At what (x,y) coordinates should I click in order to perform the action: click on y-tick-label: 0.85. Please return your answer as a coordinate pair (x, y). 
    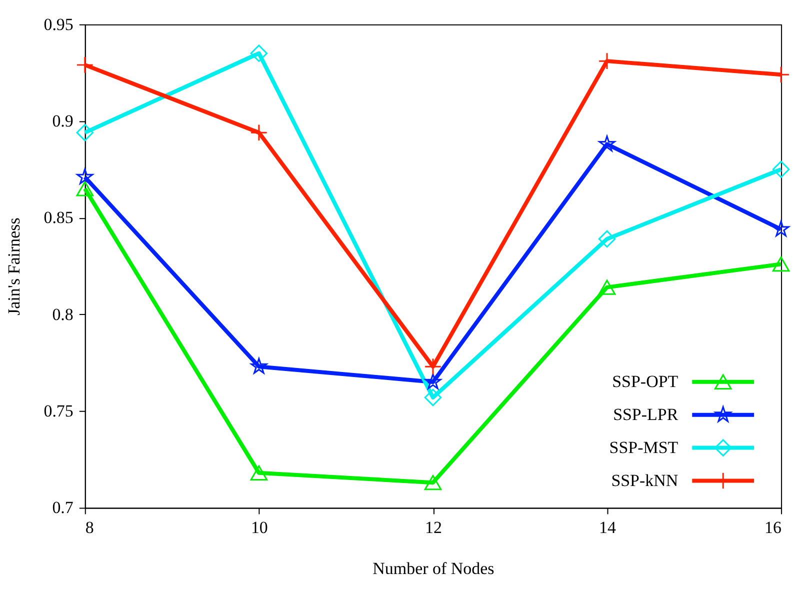
    Looking at the image, I should click on (59, 218).